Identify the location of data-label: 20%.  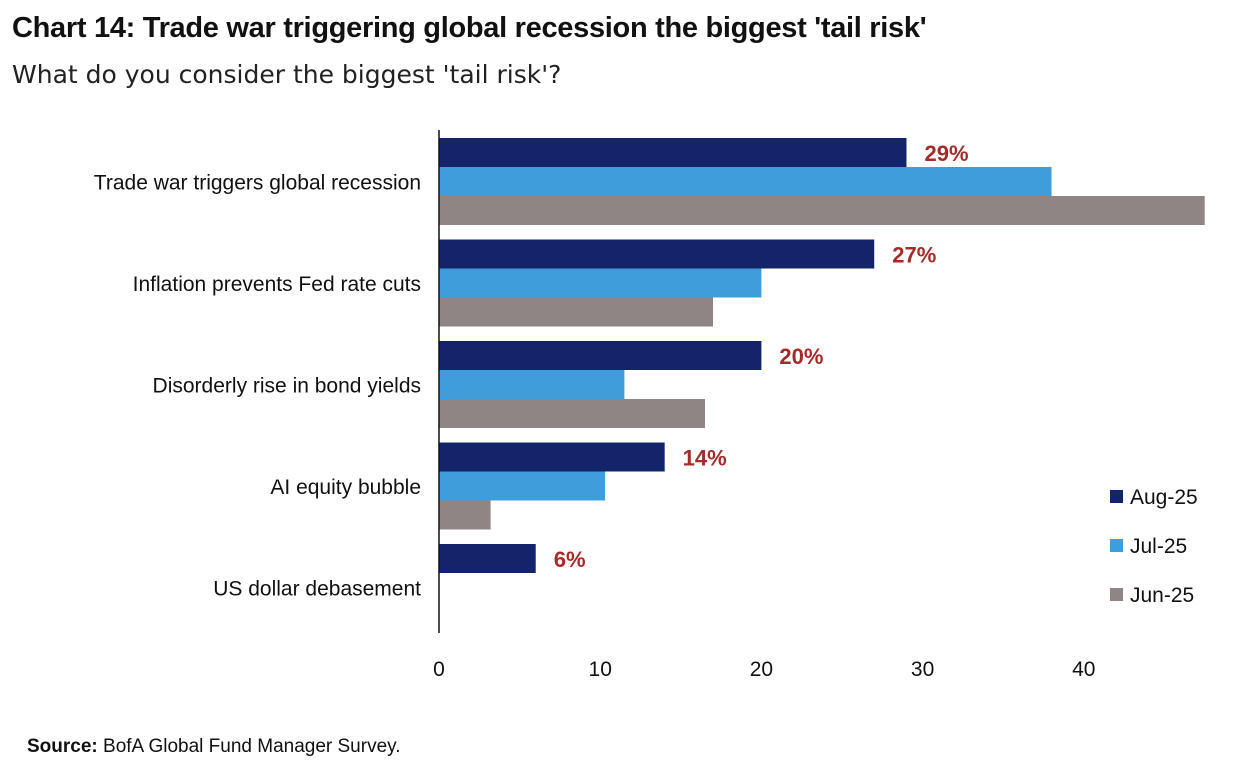
(801, 356).